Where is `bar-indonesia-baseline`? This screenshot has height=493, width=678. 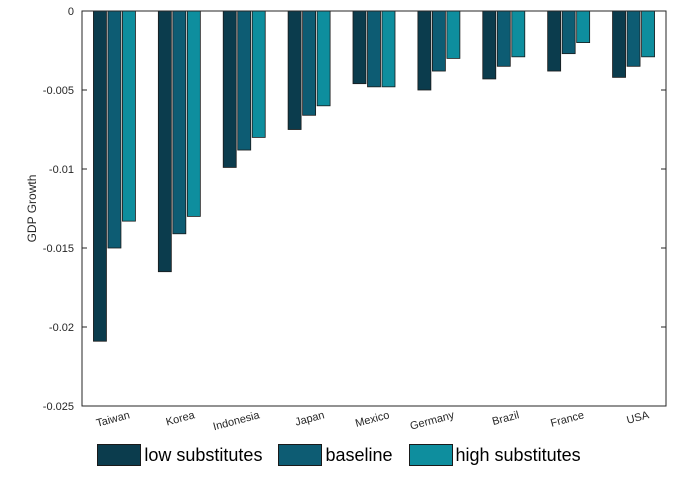
bar-indonesia-baseline is located at coordinates (244, 80).